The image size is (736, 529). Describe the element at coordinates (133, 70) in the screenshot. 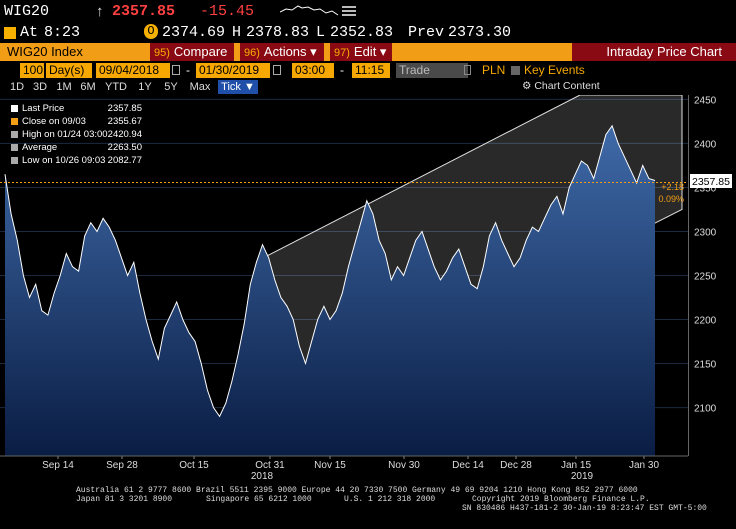

I see `start-date-input: 09/04/2018` at that location.